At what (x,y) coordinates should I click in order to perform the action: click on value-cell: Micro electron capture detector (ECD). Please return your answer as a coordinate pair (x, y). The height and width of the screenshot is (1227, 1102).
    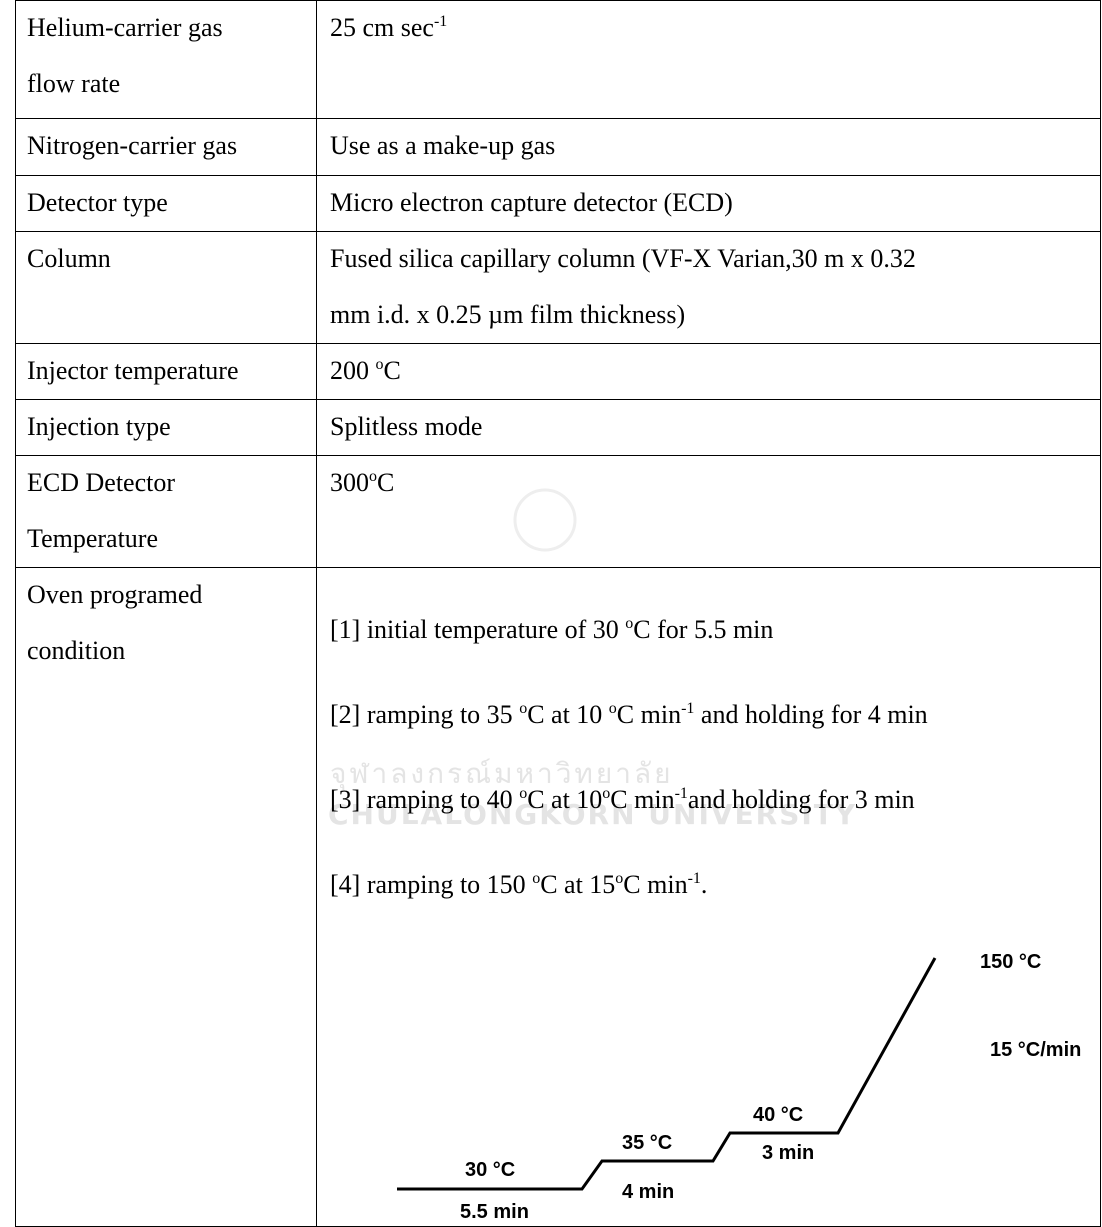
    Looking at the image, I should click on (531, 203).